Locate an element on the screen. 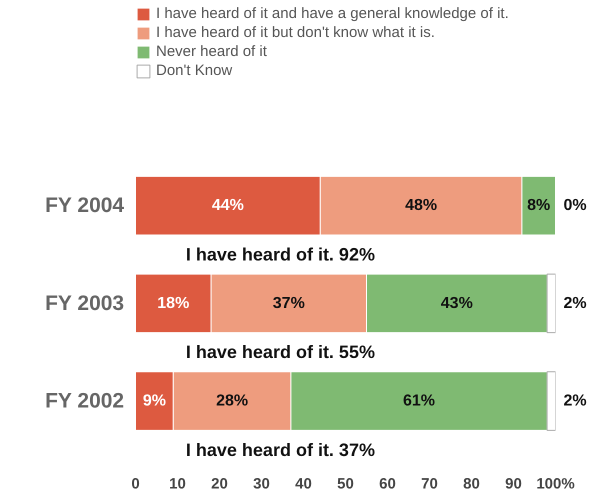  data-label: 43% is located at coordinates (456, 303).